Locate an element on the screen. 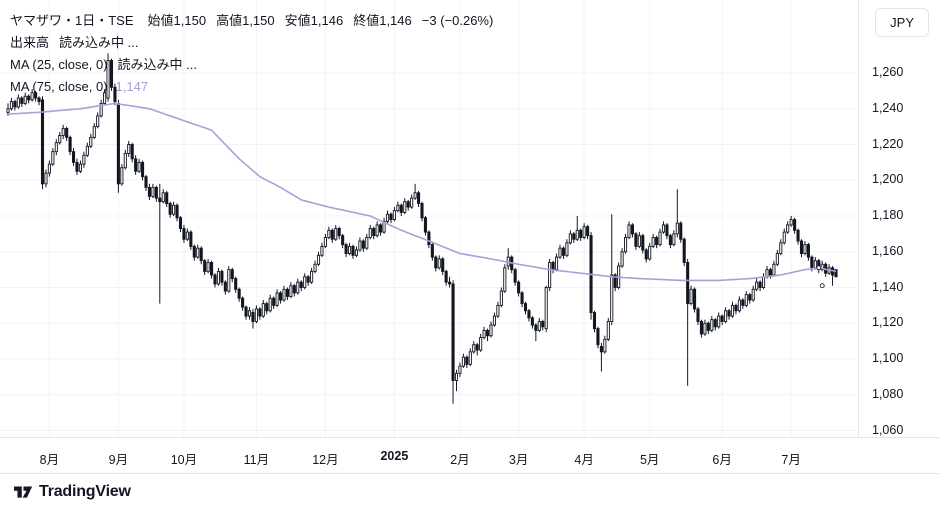 This screenshot has height=512, width=940. price-tick-label: 1,220 is located at coordinates (888, 143).